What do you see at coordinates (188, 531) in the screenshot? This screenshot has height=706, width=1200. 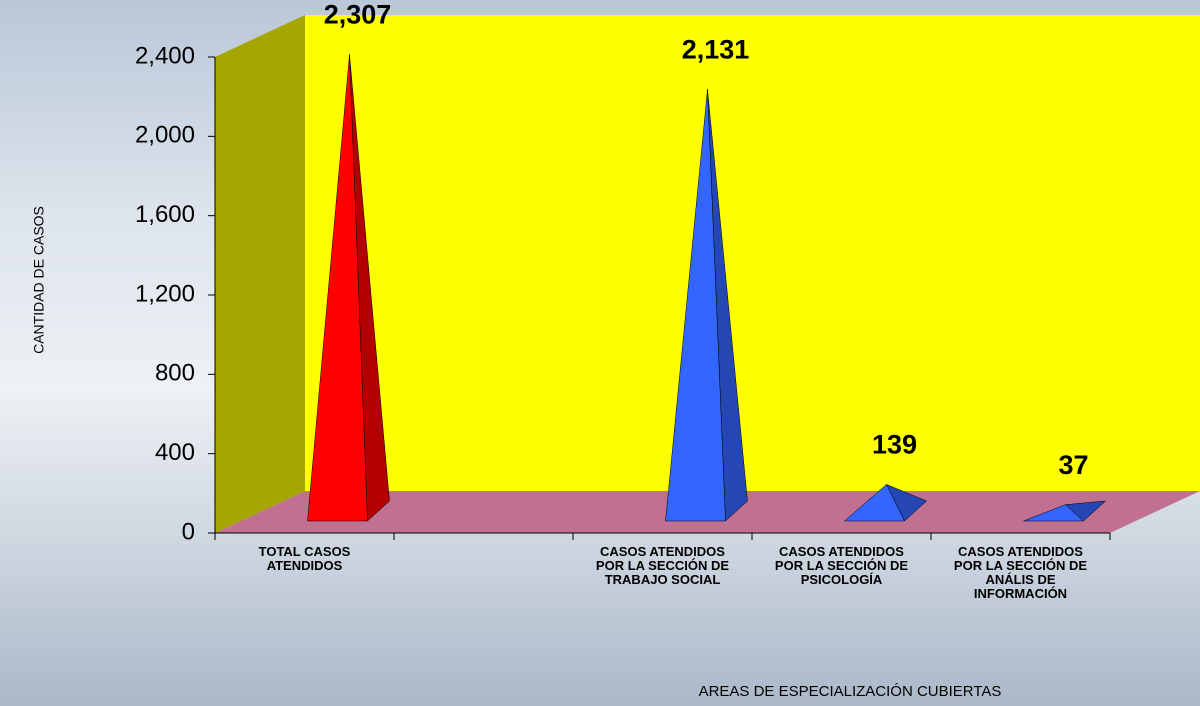 I see `y-tick-label: 0` at bounding box center [188, 531].